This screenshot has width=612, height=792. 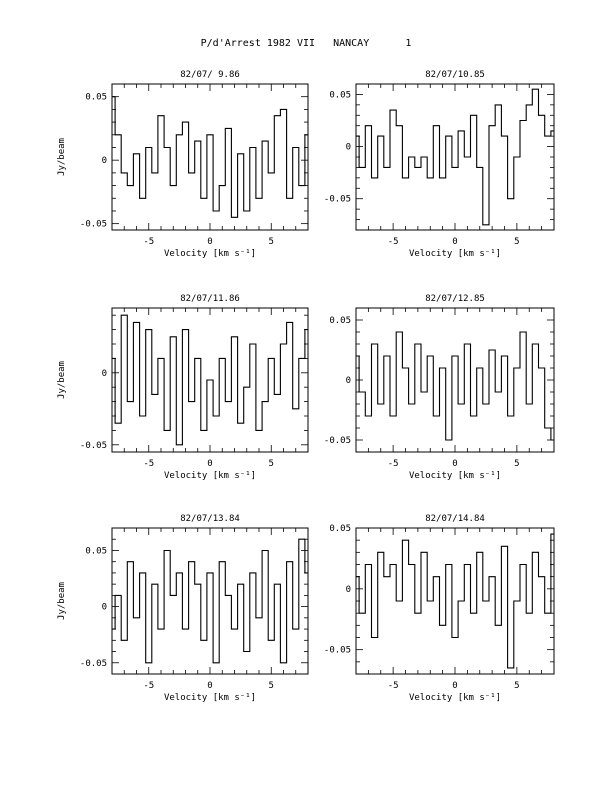 I want to click on panel-title: 82/07/10.85, so click(x=455, y=75).